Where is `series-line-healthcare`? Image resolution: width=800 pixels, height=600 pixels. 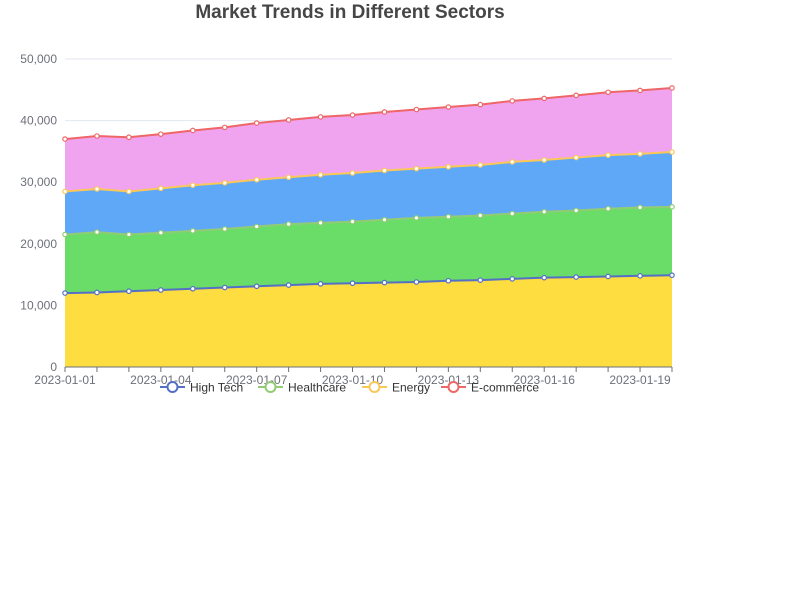
series-line-healthcare is located at coordinates (368, 220).